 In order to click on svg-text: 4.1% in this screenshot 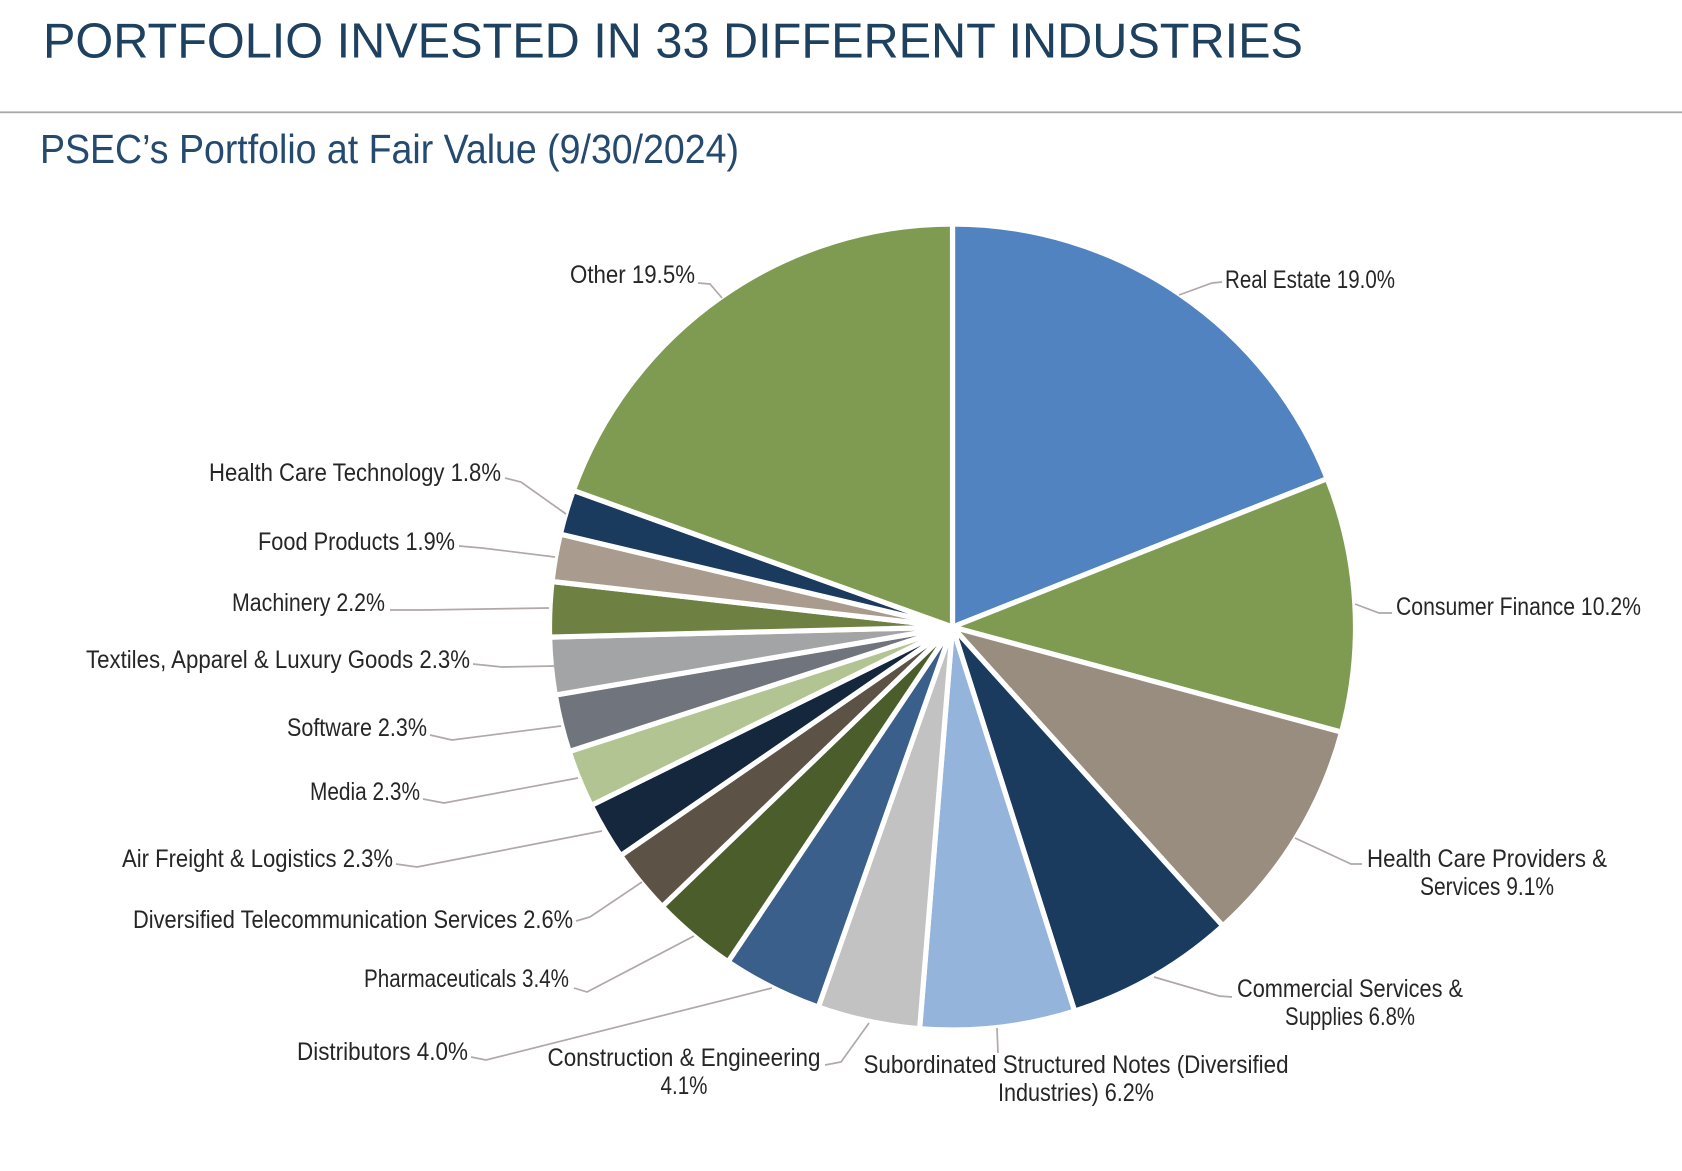, I will do `click(684, 1086)`.